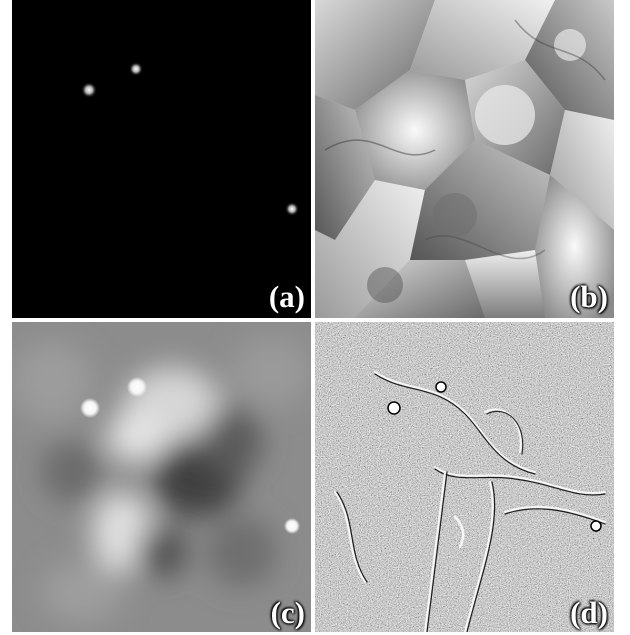  I want to click on panel-c-label: (c), so click(287, 612).